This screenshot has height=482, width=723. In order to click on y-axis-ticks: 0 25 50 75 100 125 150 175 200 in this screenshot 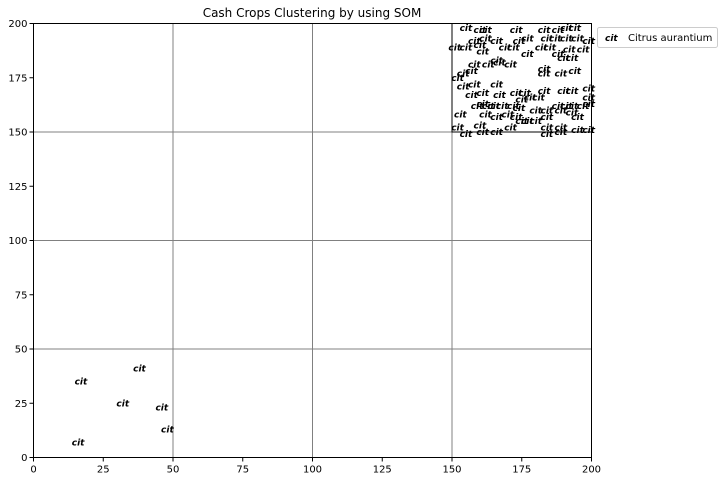, I will do `click(21, 241)`.